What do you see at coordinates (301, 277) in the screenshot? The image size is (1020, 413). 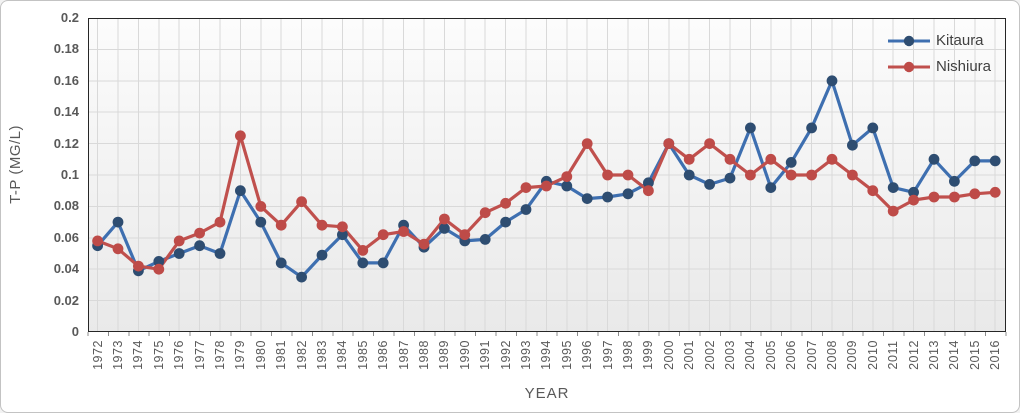 I see `kitaura-point-1982` at bounding box center [301, 277].